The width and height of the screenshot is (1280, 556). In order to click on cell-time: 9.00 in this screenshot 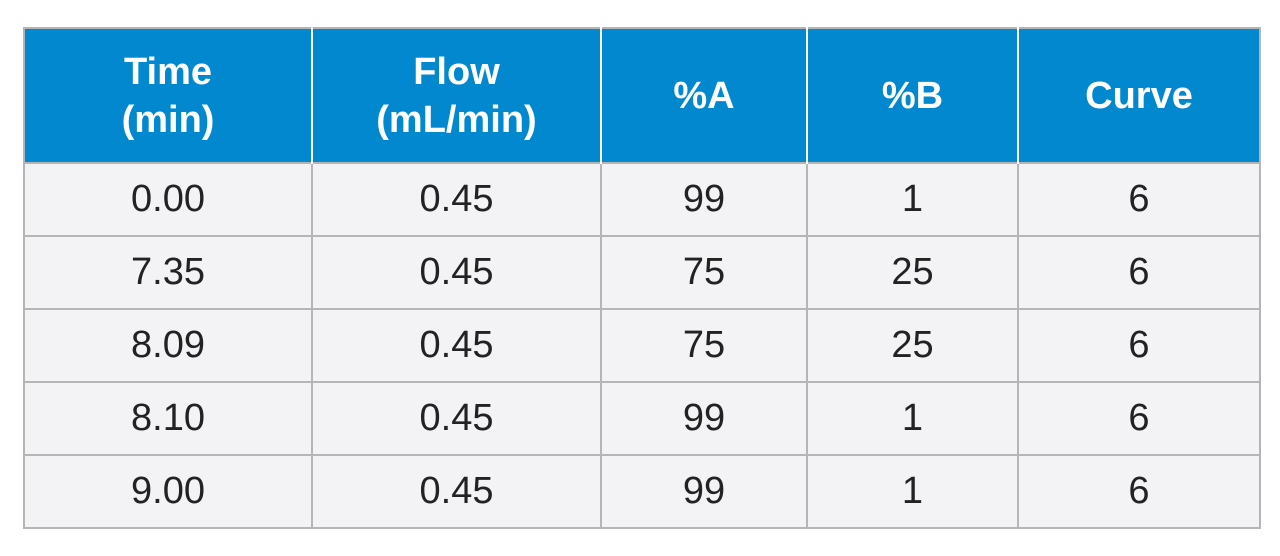, I will do `click(168, 491)`.